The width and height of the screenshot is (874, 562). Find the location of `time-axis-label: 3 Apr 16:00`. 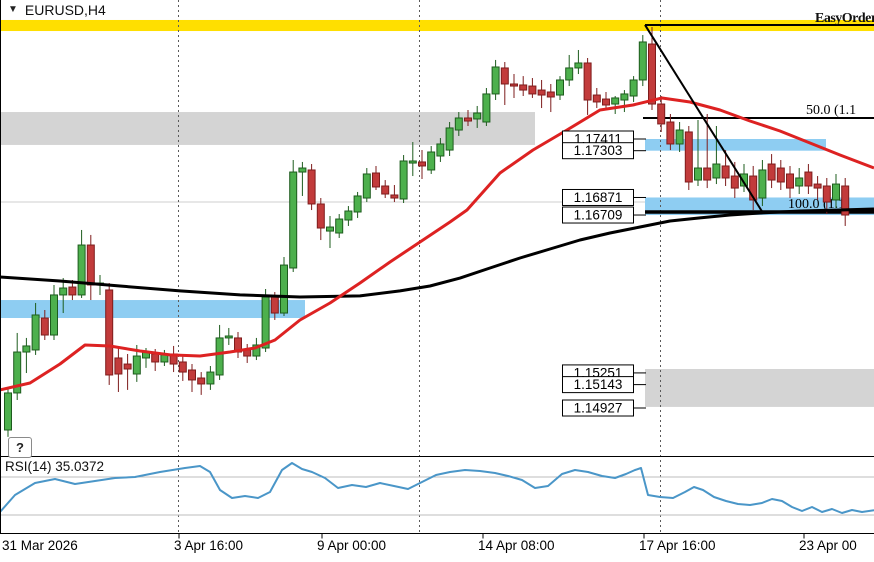

time-axis-label: 3 Apr 16:00 is located at coordinates (209, 545).